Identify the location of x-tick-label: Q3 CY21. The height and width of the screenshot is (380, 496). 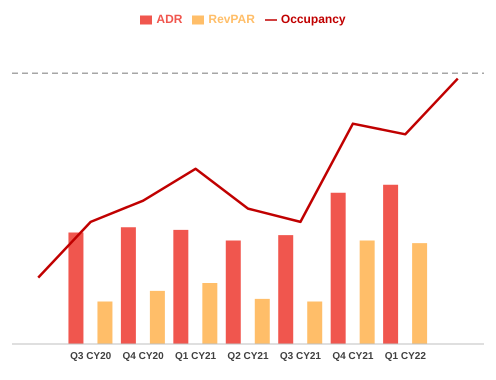
(301, 356).